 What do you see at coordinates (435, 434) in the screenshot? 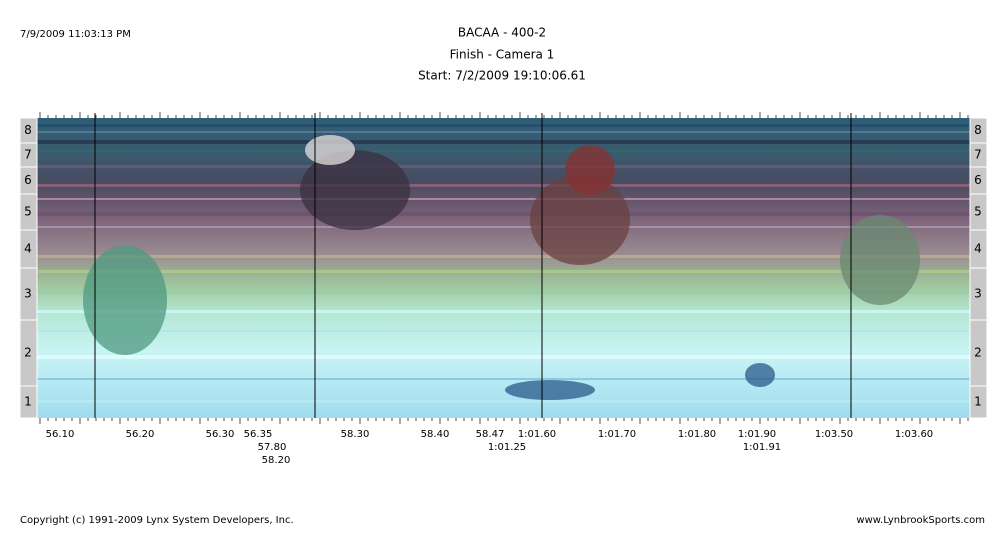
I see `time-label: 58.40` at bounding box center [435, 434].